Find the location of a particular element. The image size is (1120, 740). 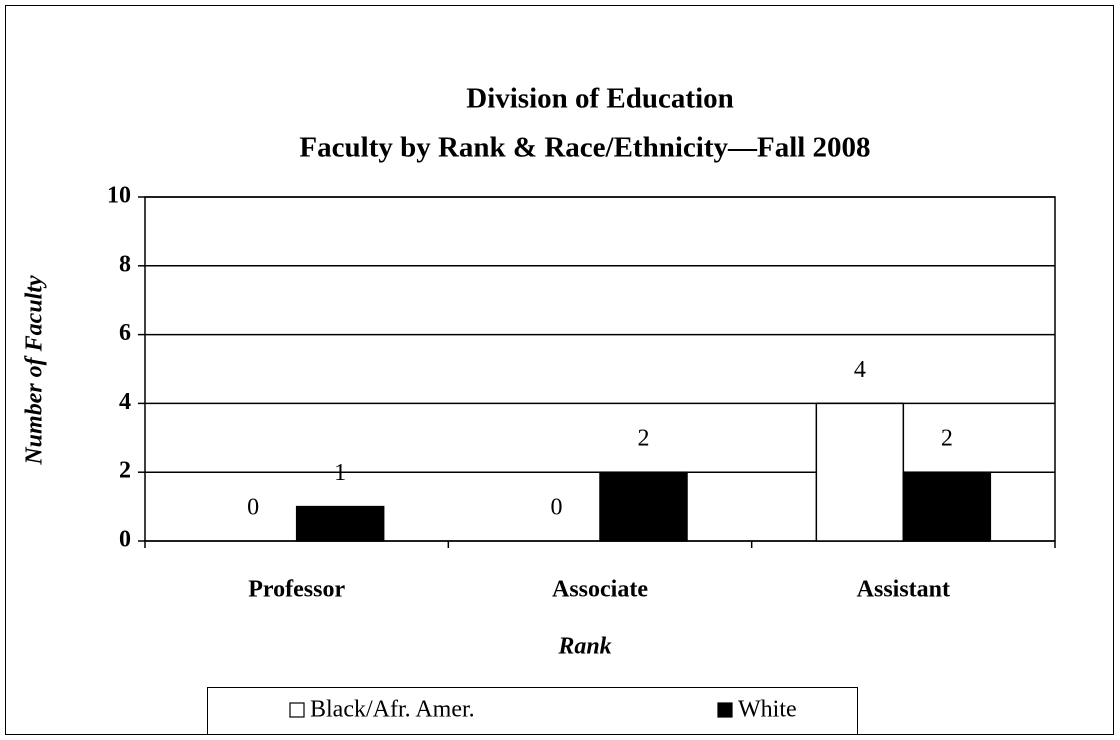

chart-title: Division of Education is located at coordinates (600, 99).